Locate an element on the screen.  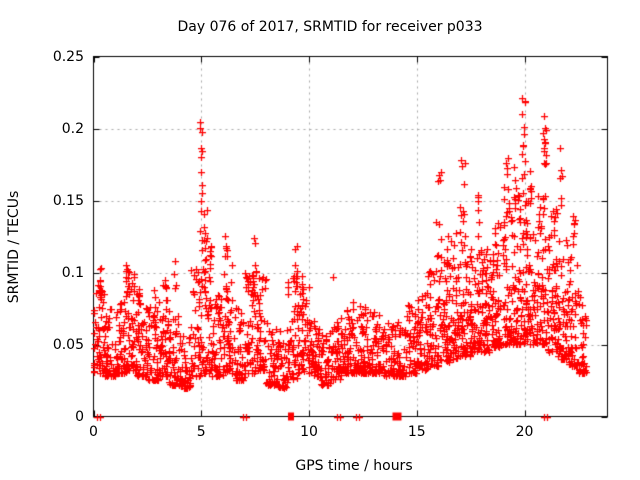
y-tick-label: 0.25 is located at coordinates (68, 56).